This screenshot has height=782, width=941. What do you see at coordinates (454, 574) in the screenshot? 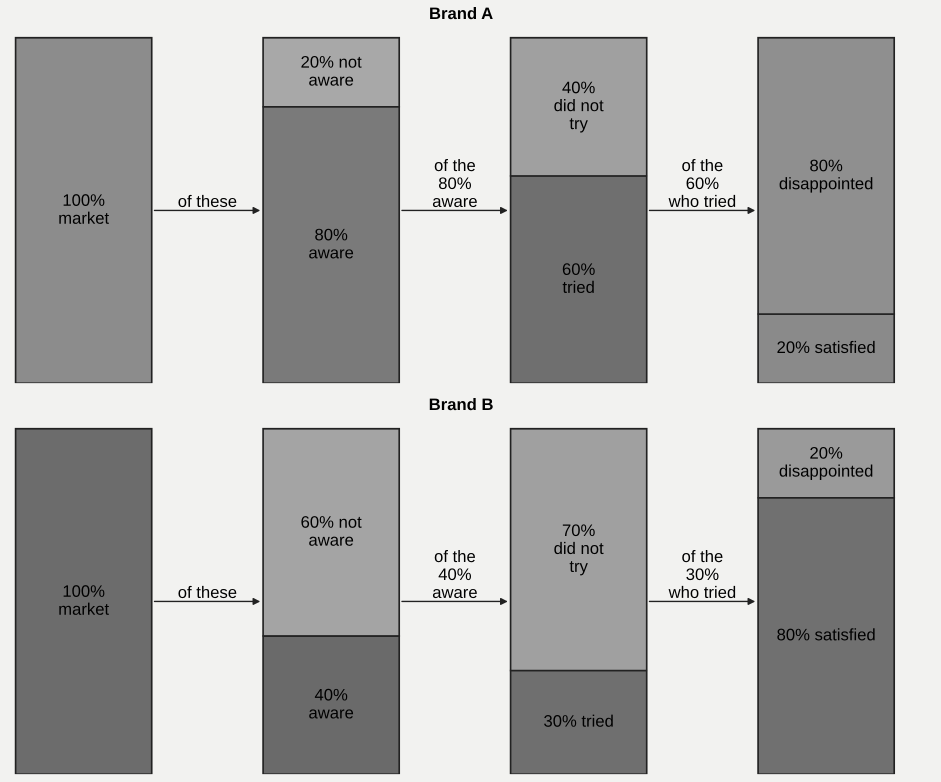
I see `annotation: of the 40% aware` at bounding box center [454, 574].